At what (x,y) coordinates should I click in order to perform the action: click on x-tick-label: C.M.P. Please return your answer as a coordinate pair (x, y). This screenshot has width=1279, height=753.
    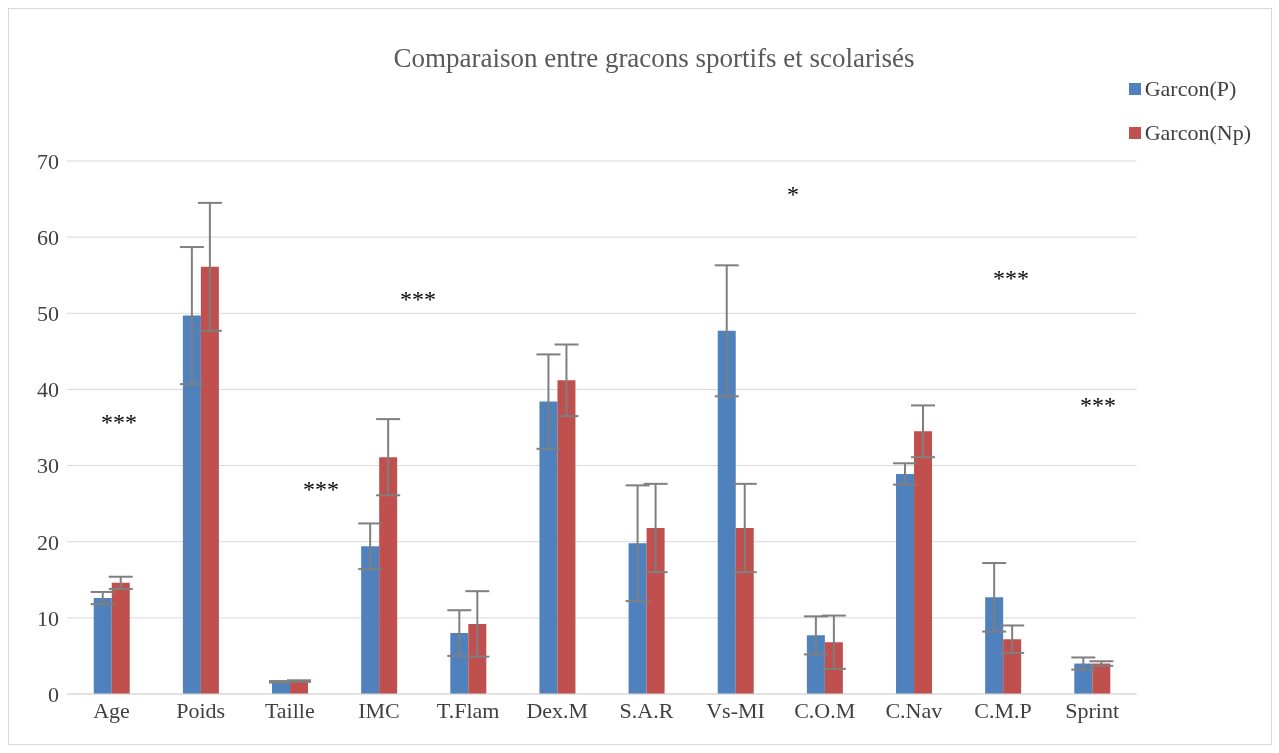
    Looking at the image, I should click on (1003, 710).